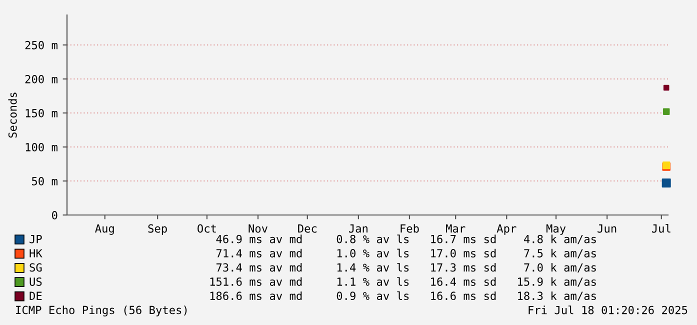  Describe the element at coordinates (661, 228) in the screenshot. I see `x-tick-label: Jul` at that location.